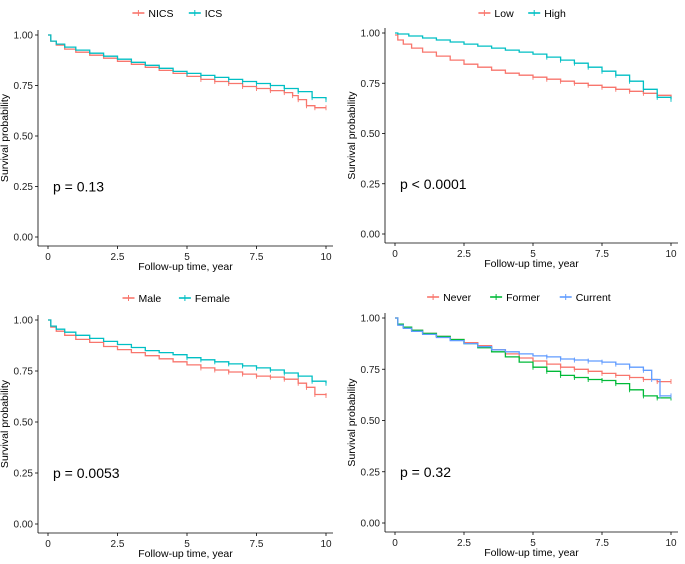 The image size is (685, 564). I want to click on p-value-annotation: p = 0.32, so click(425, 472).